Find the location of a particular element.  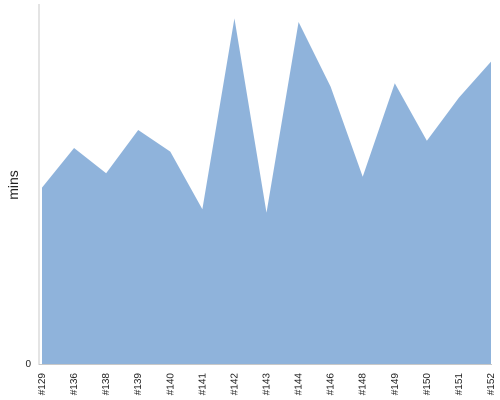

x-tick-label: #136 is located at coordinates (74, 384).